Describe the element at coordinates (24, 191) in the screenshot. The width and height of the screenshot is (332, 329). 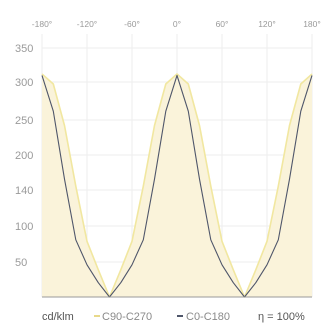
I see `y-tick-label: 140` at that location.